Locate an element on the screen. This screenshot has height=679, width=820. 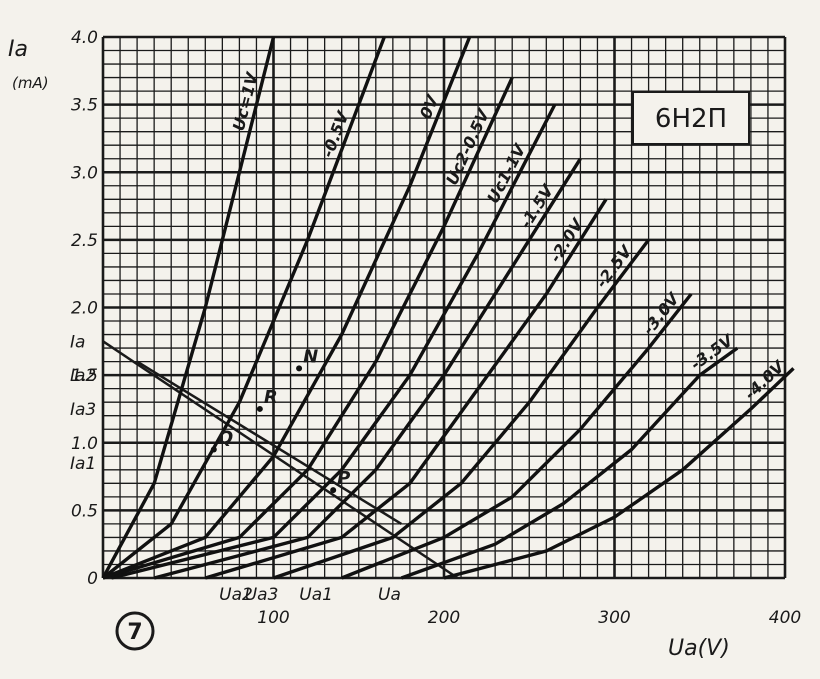
figure-number-circle is located at coordinates (135, 631).